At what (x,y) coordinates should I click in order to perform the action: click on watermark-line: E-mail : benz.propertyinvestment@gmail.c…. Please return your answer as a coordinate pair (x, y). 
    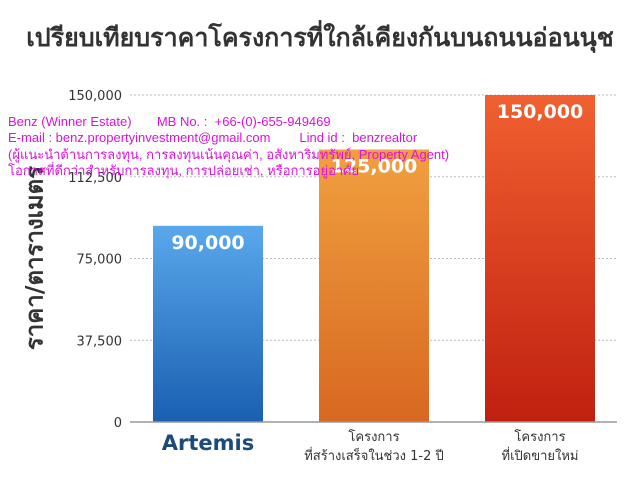
    Looking at the image, I should click on (213, 137).